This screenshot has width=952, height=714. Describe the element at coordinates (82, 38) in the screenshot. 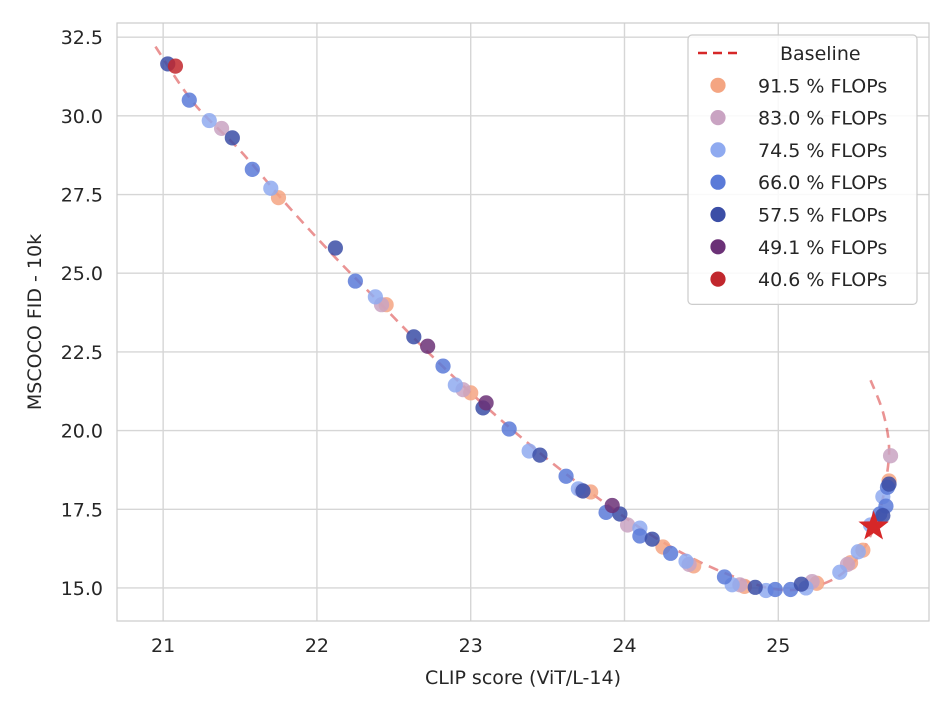

I see `y-tick-label: 32.5` at that location.